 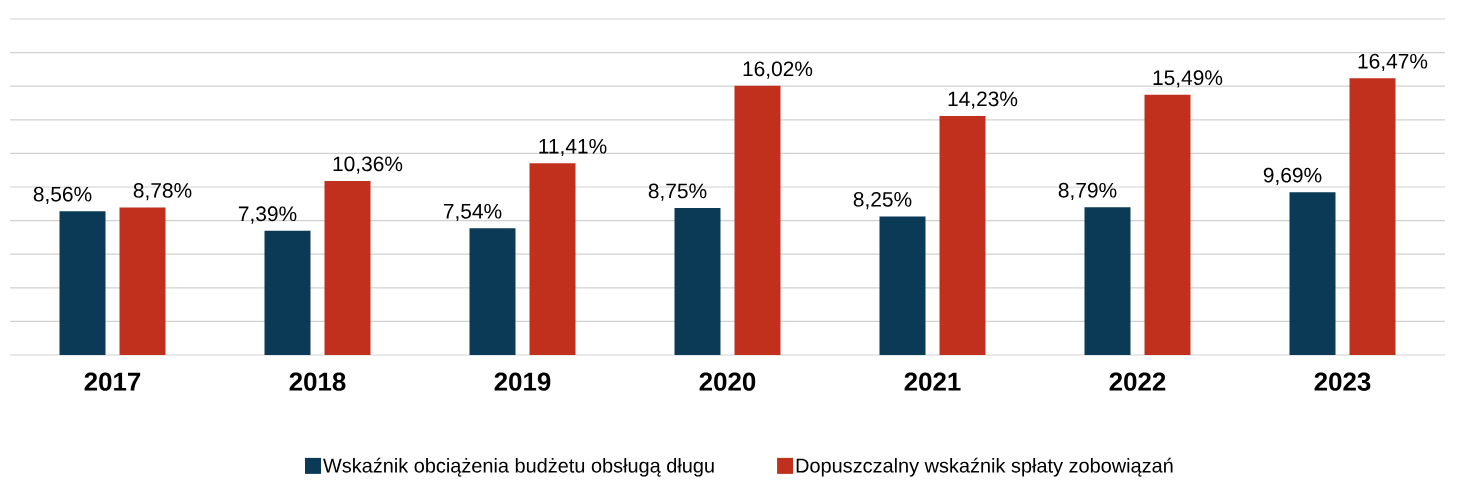 I want to click on data-label: 16,47%, so click(x=1393, y=62).